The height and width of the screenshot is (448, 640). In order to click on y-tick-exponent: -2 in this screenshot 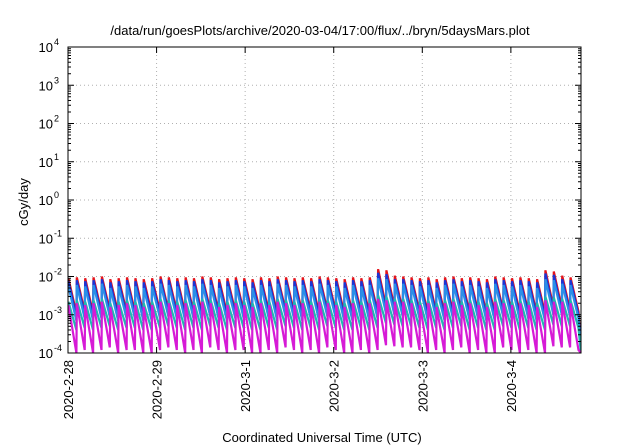, I will do `click(58, 272)`.